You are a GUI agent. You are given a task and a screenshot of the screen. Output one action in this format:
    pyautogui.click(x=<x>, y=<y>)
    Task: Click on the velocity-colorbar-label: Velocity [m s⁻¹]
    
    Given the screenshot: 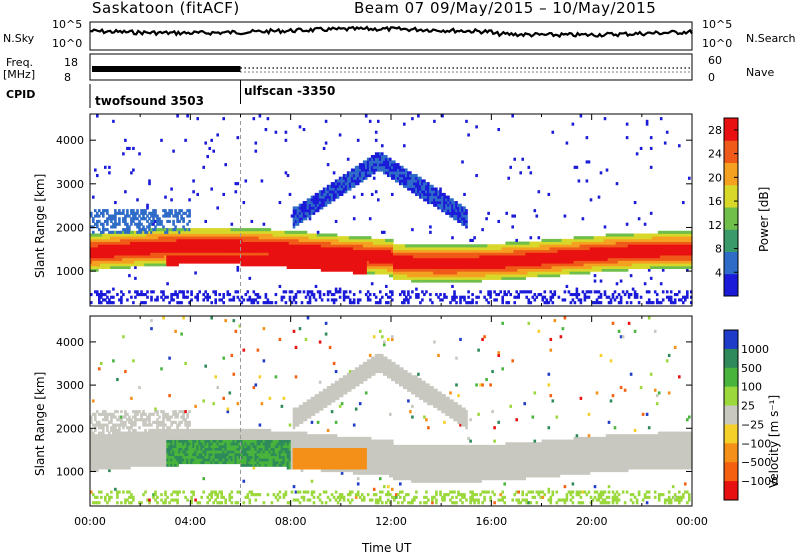 What is the action you would take?
    pyautogui.click(x=774, y=441)
    